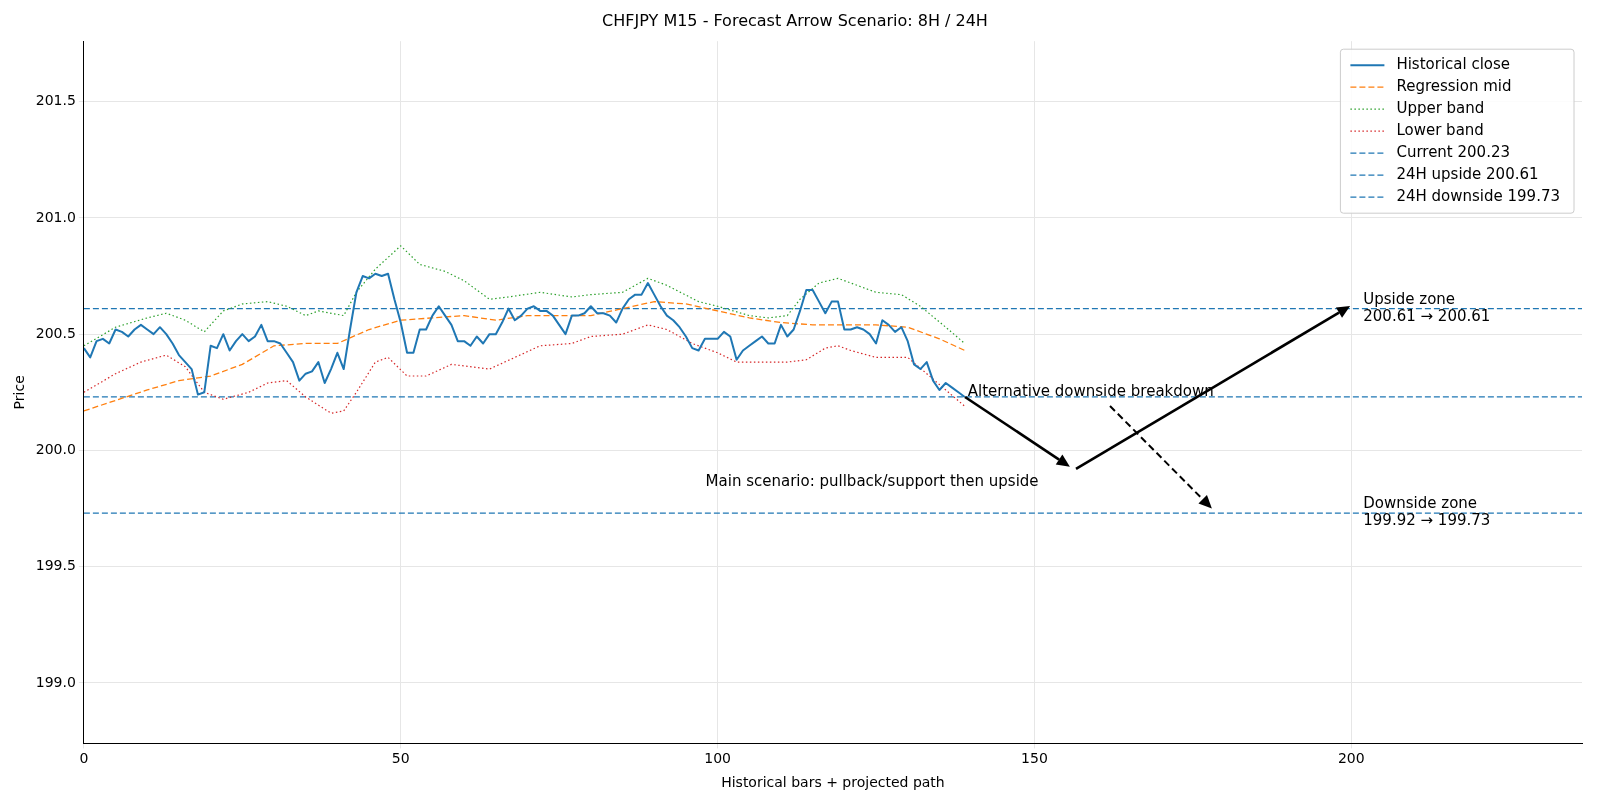  What do you see at coordinates (55, 216) in the screenshot?
I see `y-tick-label: 201.0` at bounding box center [55, 216].